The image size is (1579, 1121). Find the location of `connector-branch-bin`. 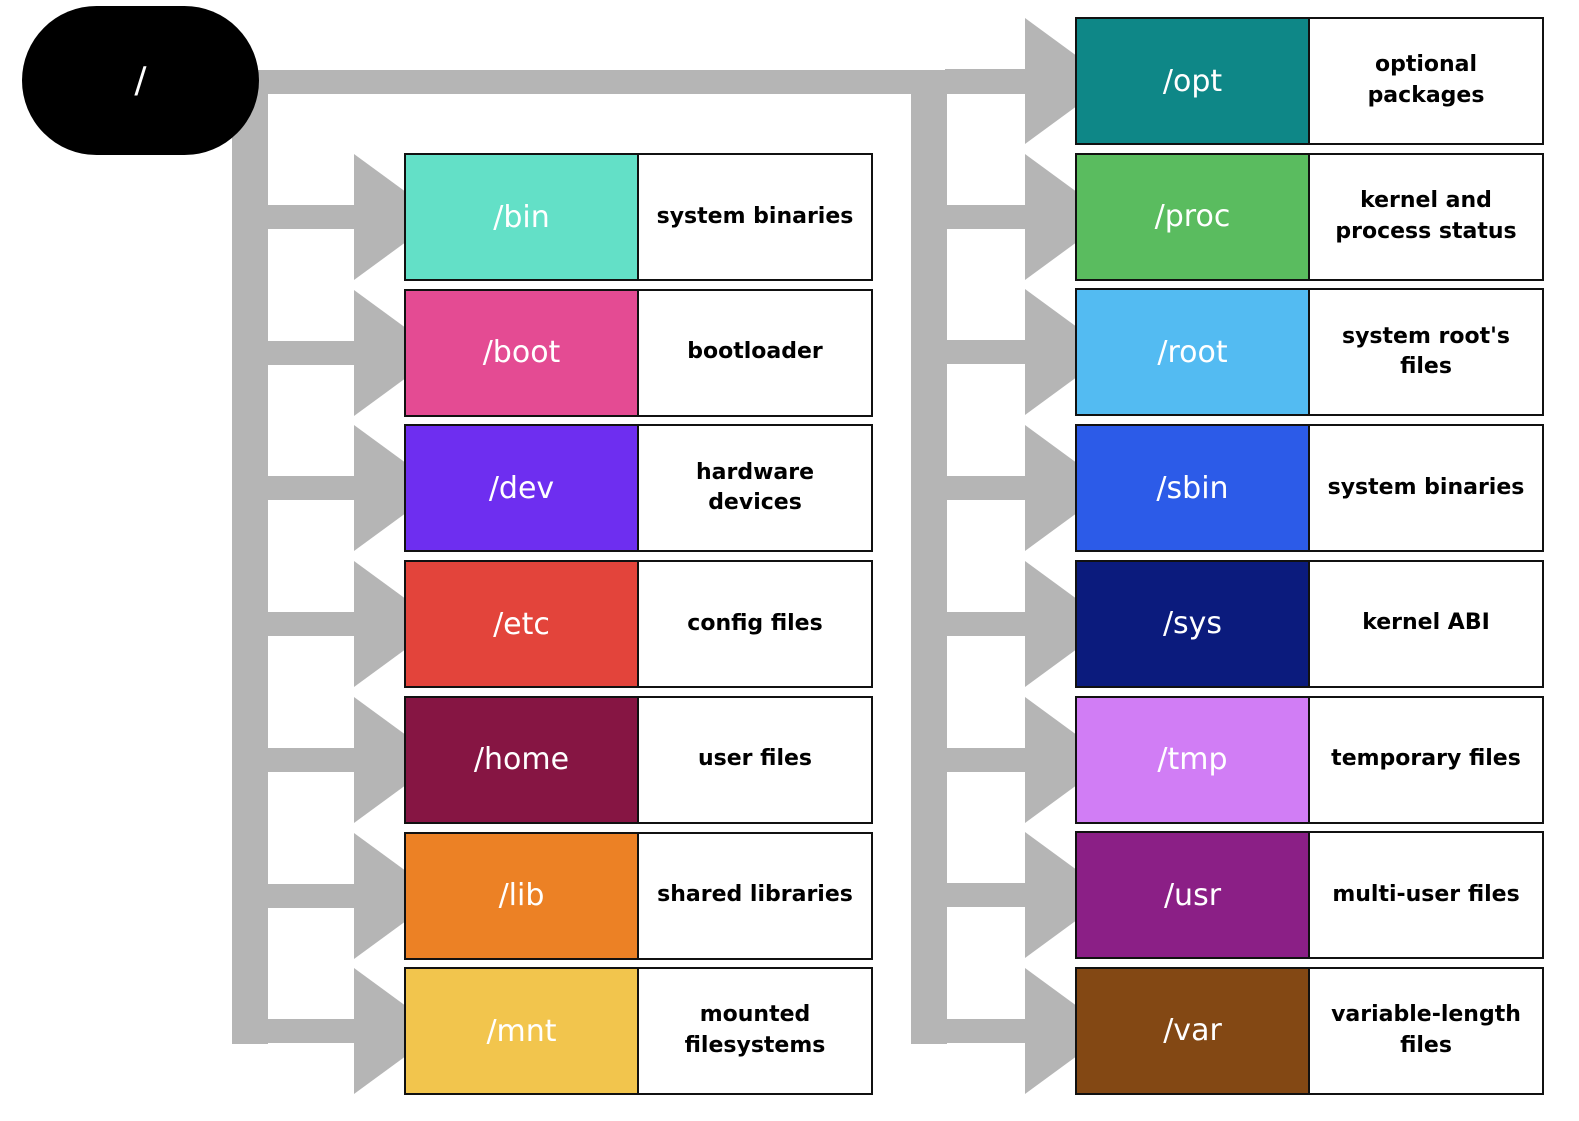

connector-branch-bin is located at coordinates (310, 217).